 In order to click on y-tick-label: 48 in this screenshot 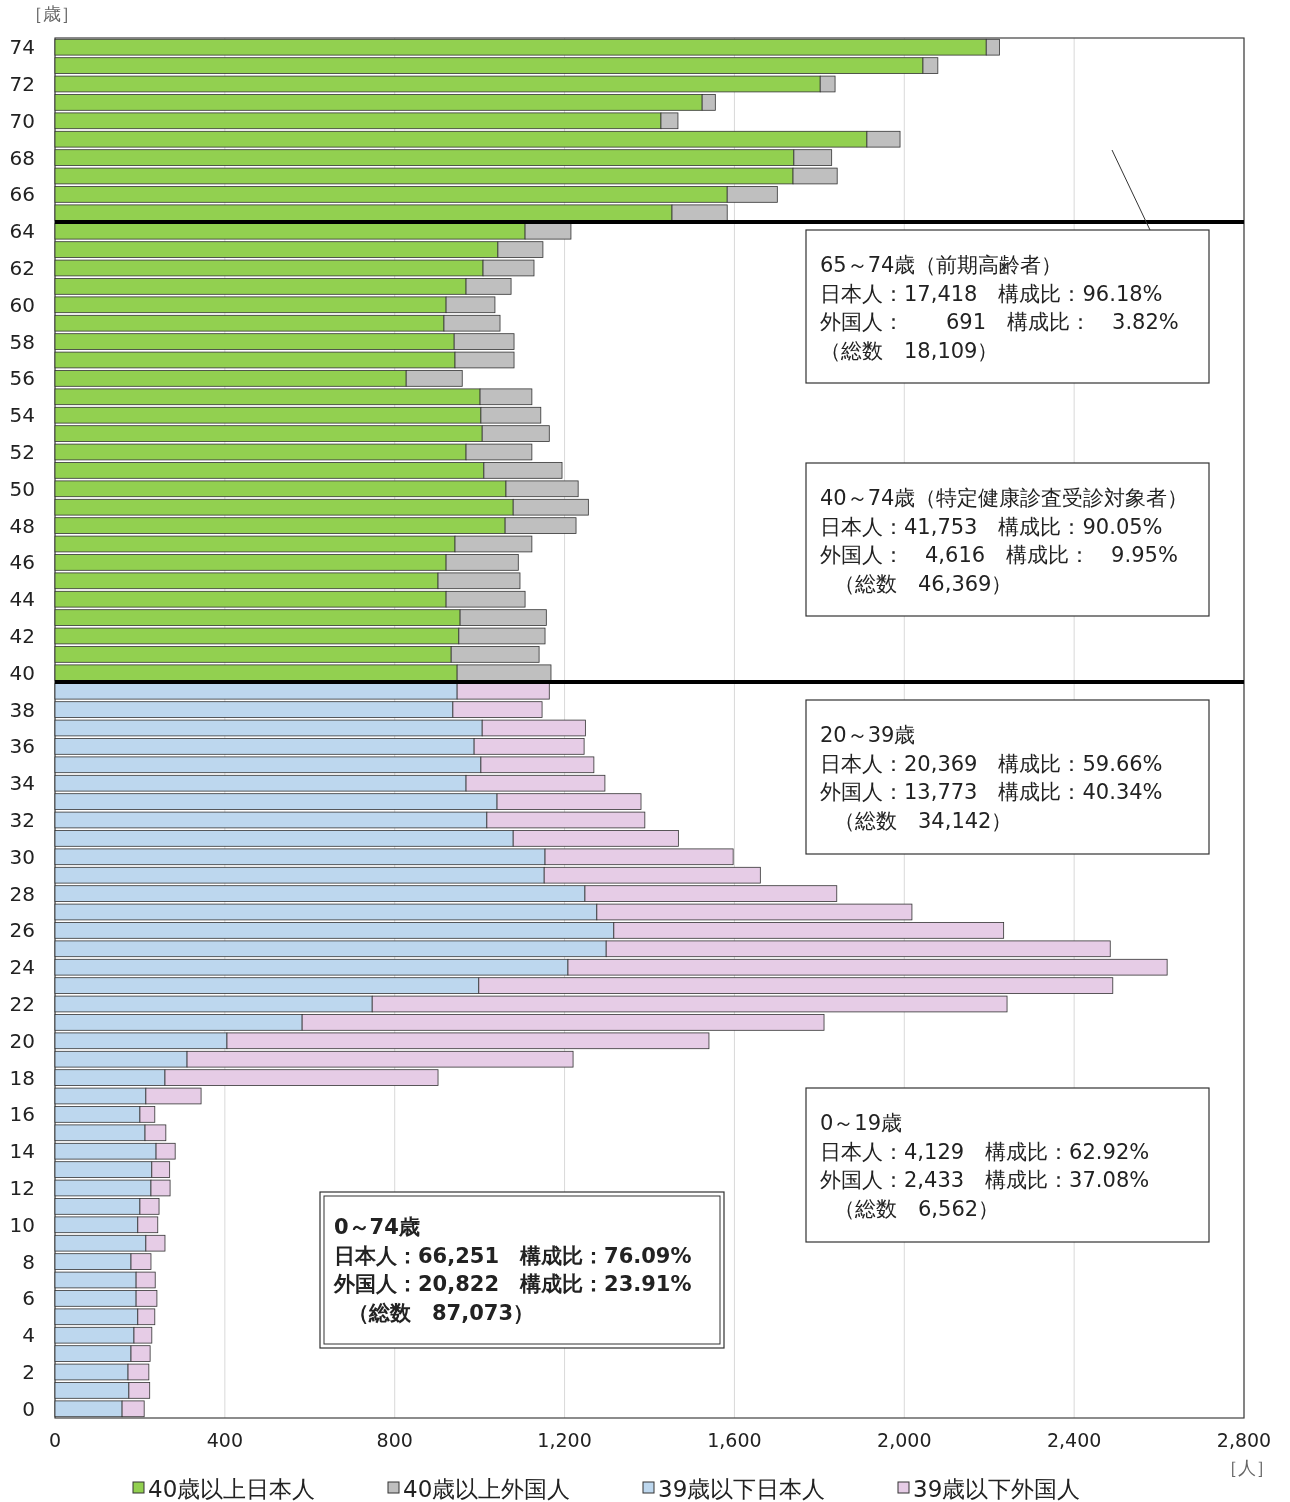, I will do `click(22, 525)`.